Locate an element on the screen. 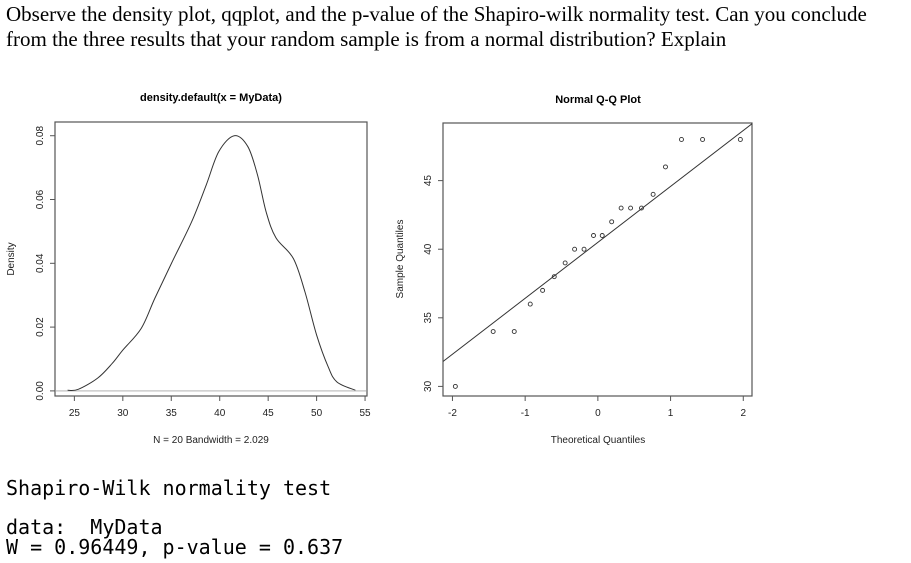  qq-x-tick-label: -1 is located at coordinates (525, 413).